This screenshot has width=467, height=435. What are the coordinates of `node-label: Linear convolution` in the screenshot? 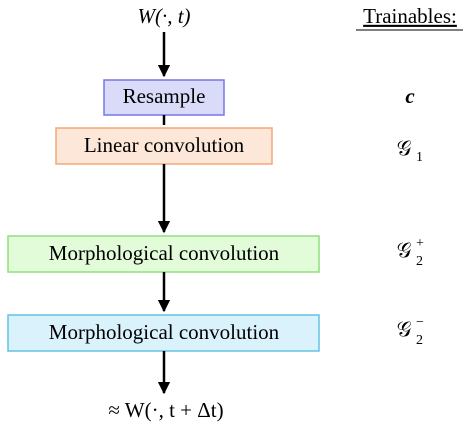 It's located at (164, 145).